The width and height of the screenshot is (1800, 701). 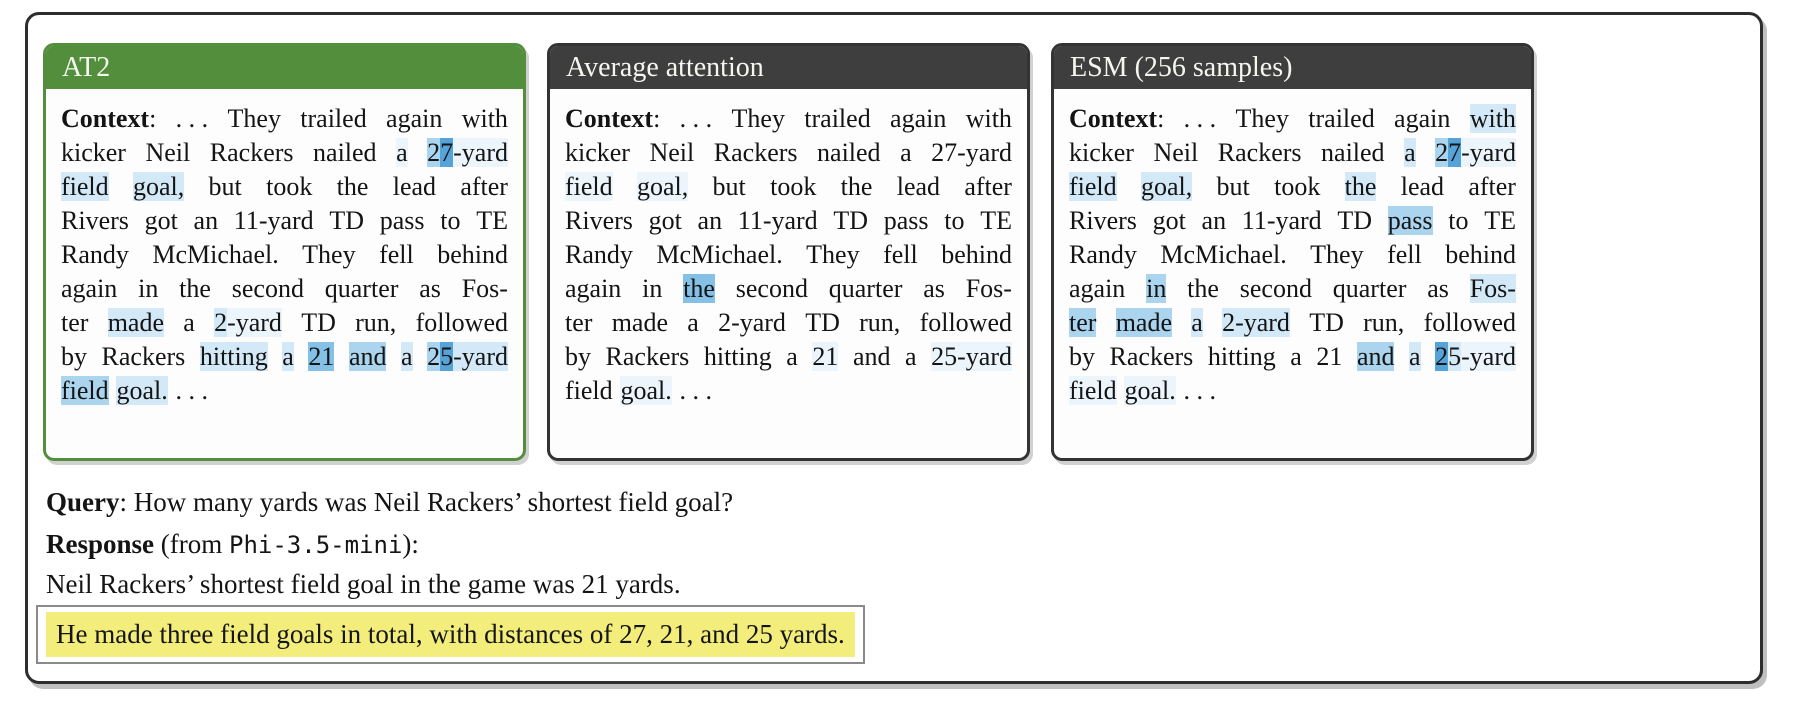 What do you see at coordinates (589, 391) in the screenshot?
I see `context-word: field` at bounding box center [589, 391].